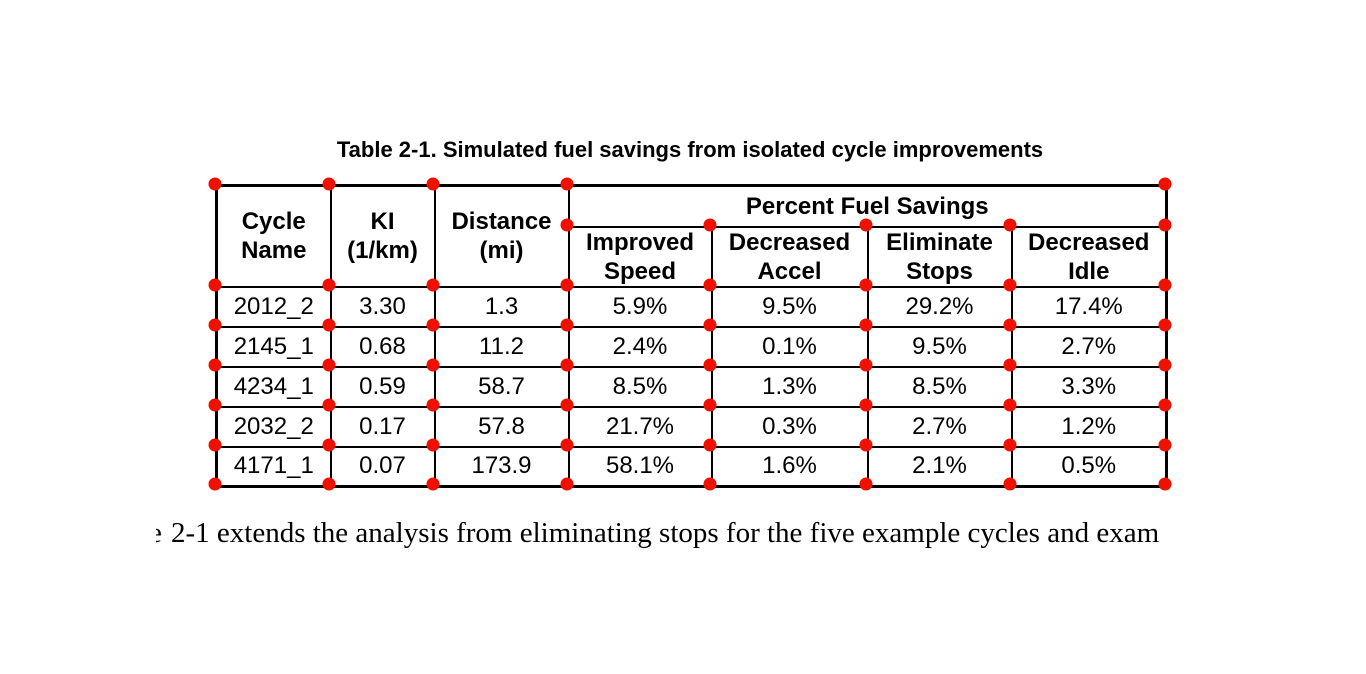 This screenshot has height=674, width=1366. I want to click on table-row: 2032_2 0.17 57.8 21.7% 0.3% 2.7% 1.2%, so click(691, 426).